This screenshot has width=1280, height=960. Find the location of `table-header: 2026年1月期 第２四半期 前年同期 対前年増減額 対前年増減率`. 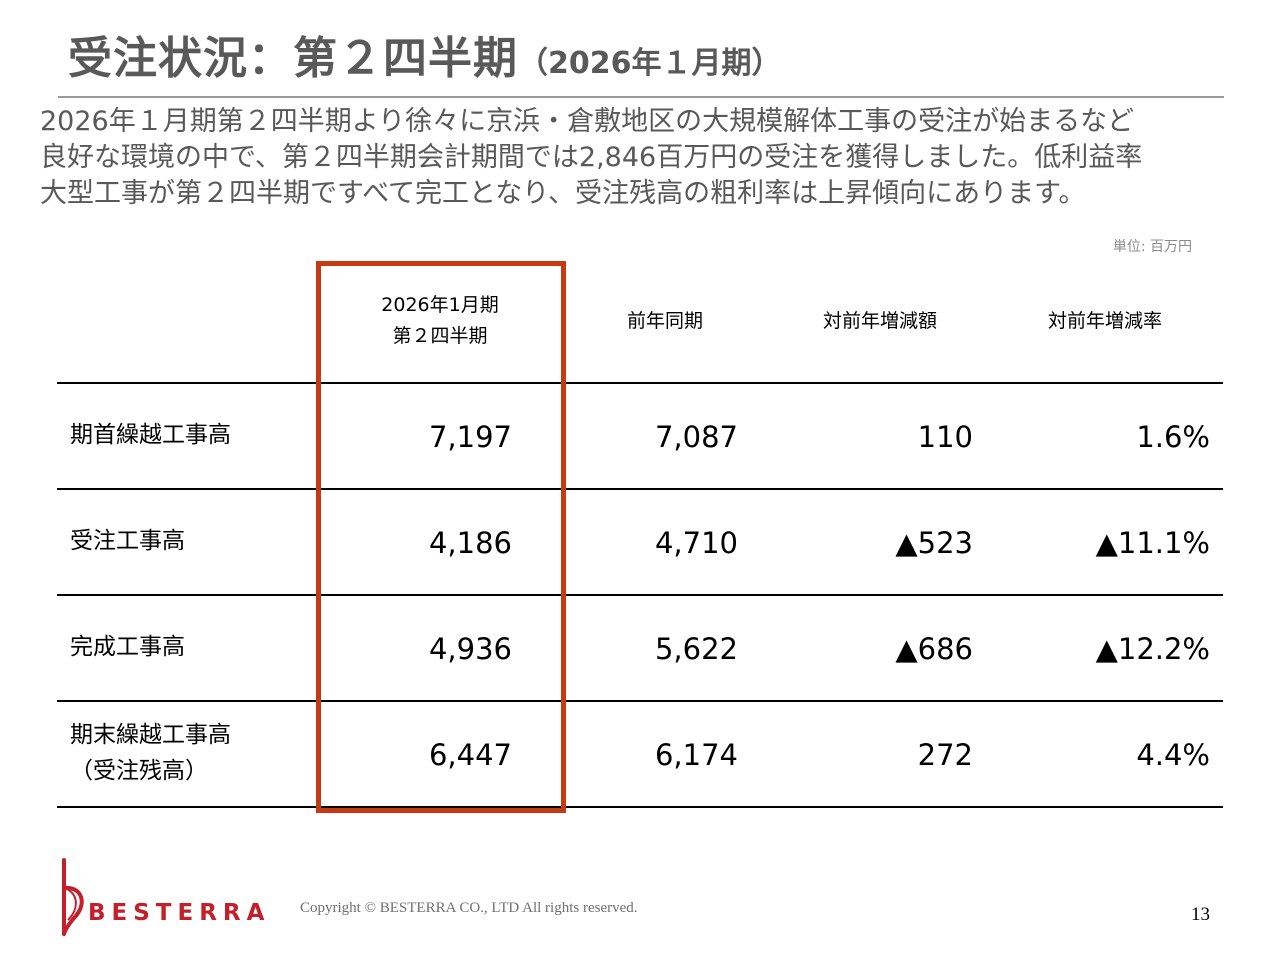

table-header: 2026年1月期 第２四半期 前年同期 対前年増減額 対前年増減率 is located at coordinates (640, 321).